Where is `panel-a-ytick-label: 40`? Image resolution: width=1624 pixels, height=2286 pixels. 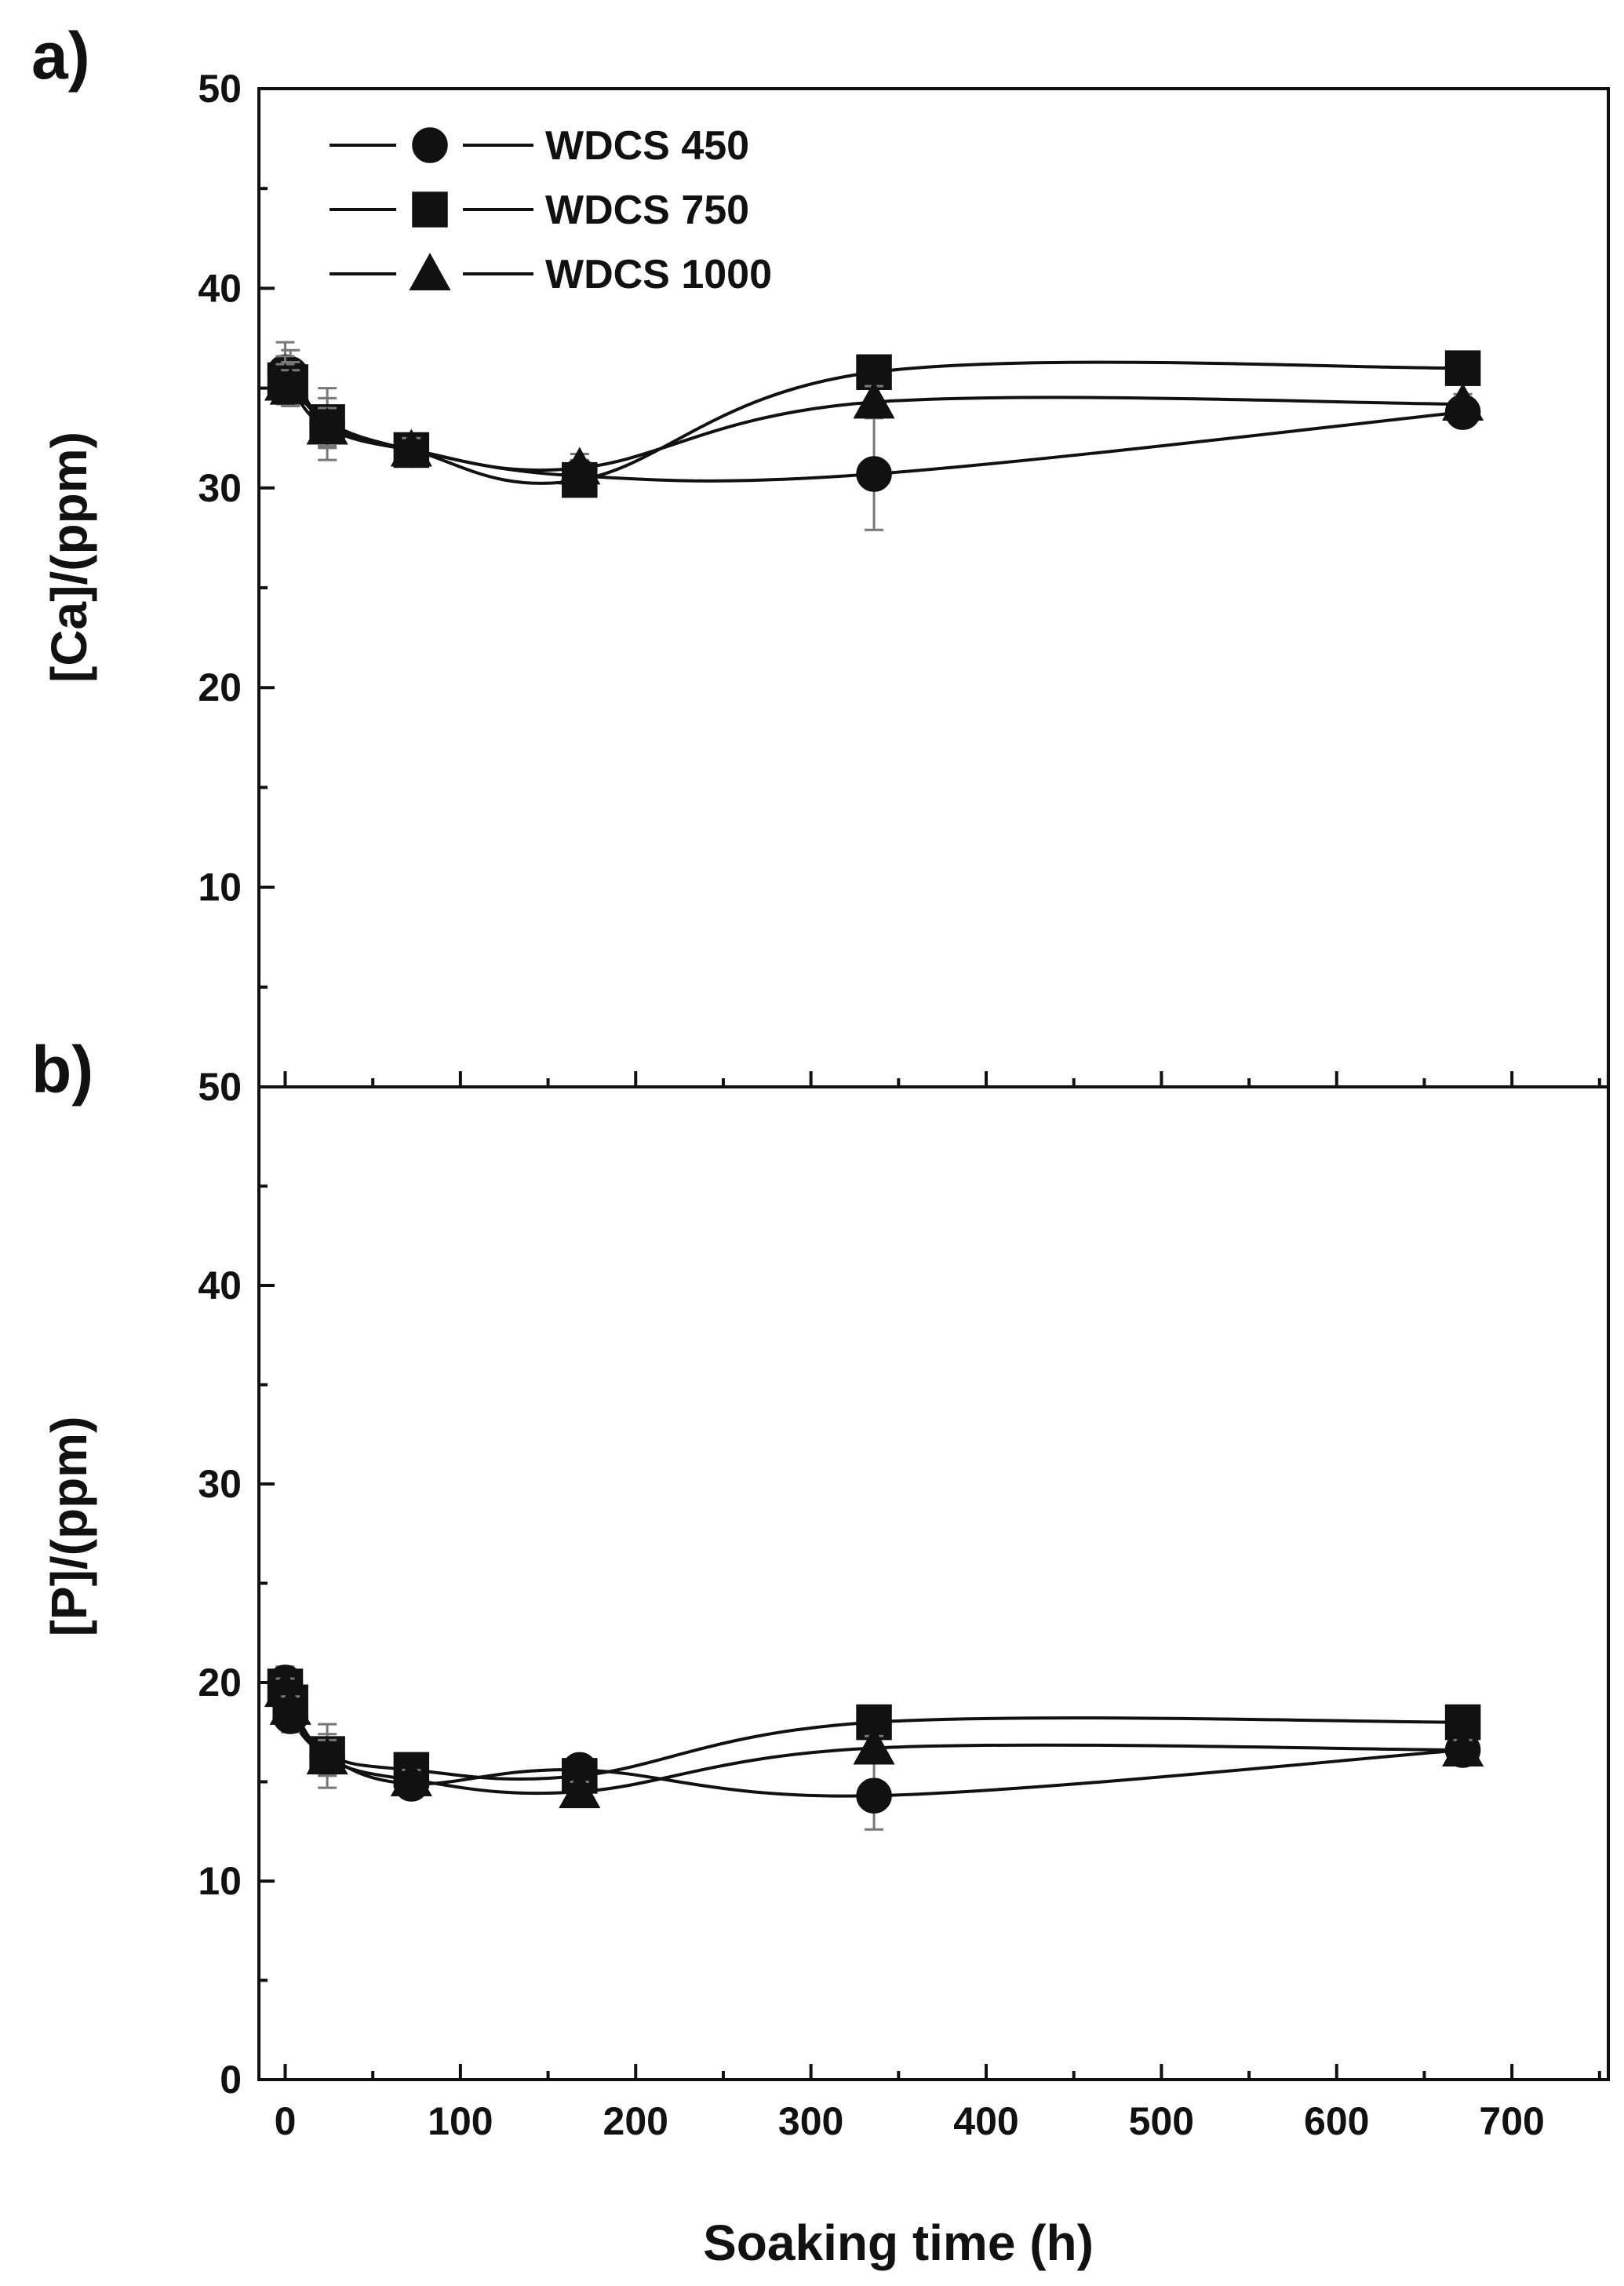
panel-a-ytick-label: 40 is located at coordinates (220, 288).